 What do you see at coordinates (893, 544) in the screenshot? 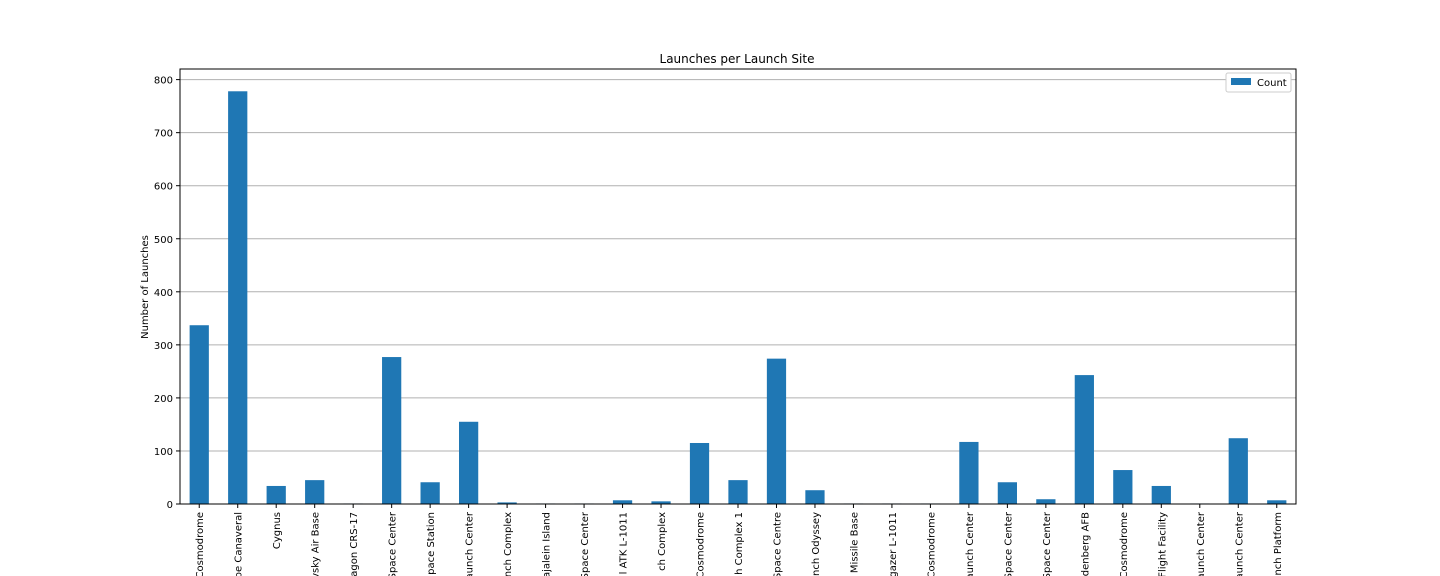
I see `x-tick-label: gazer L-1011` at bounding box center [893, 544].